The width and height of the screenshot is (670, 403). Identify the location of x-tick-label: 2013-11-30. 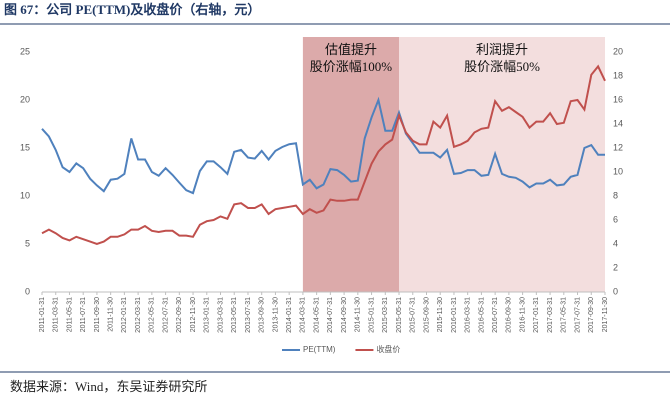
(275, 314).